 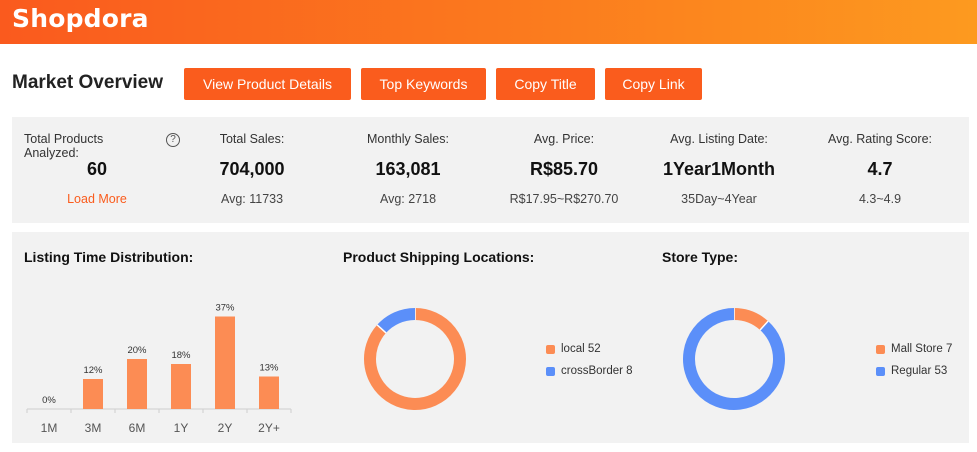 I want to click on slice-mall-store, so click(x=751, y=319).